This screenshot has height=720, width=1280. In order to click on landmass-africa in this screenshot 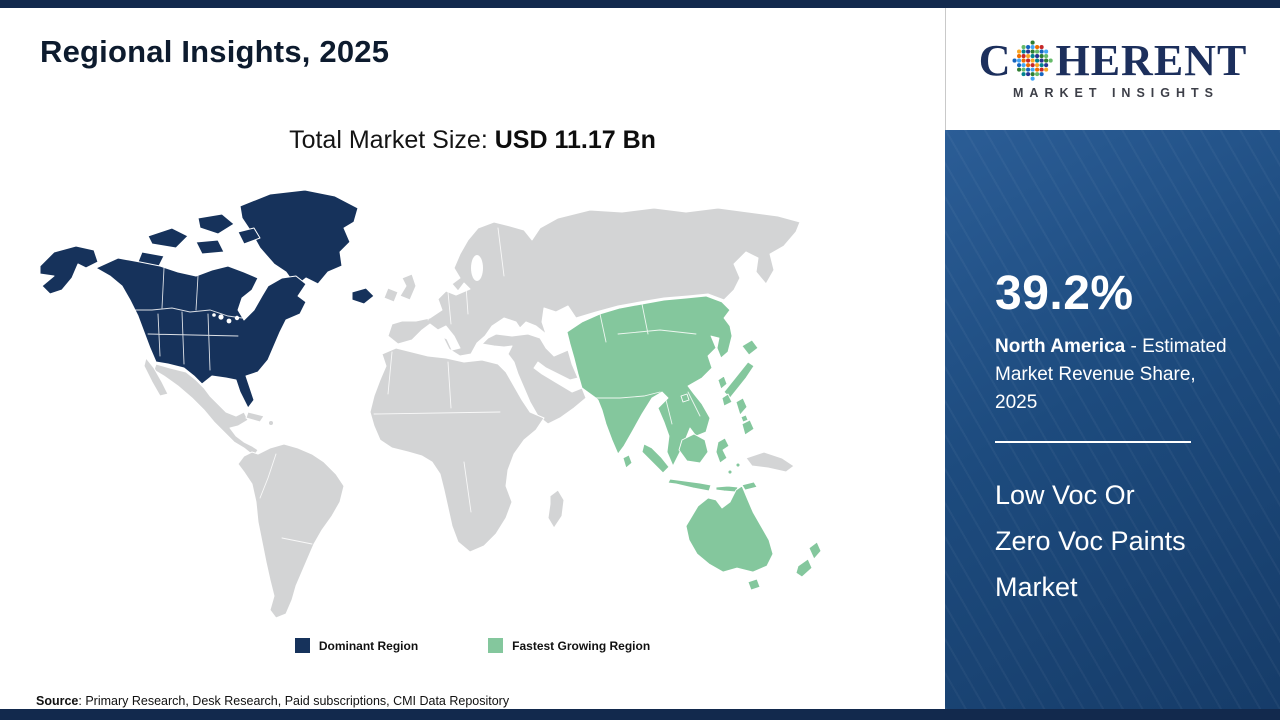, I will do `click(457, 450)`.